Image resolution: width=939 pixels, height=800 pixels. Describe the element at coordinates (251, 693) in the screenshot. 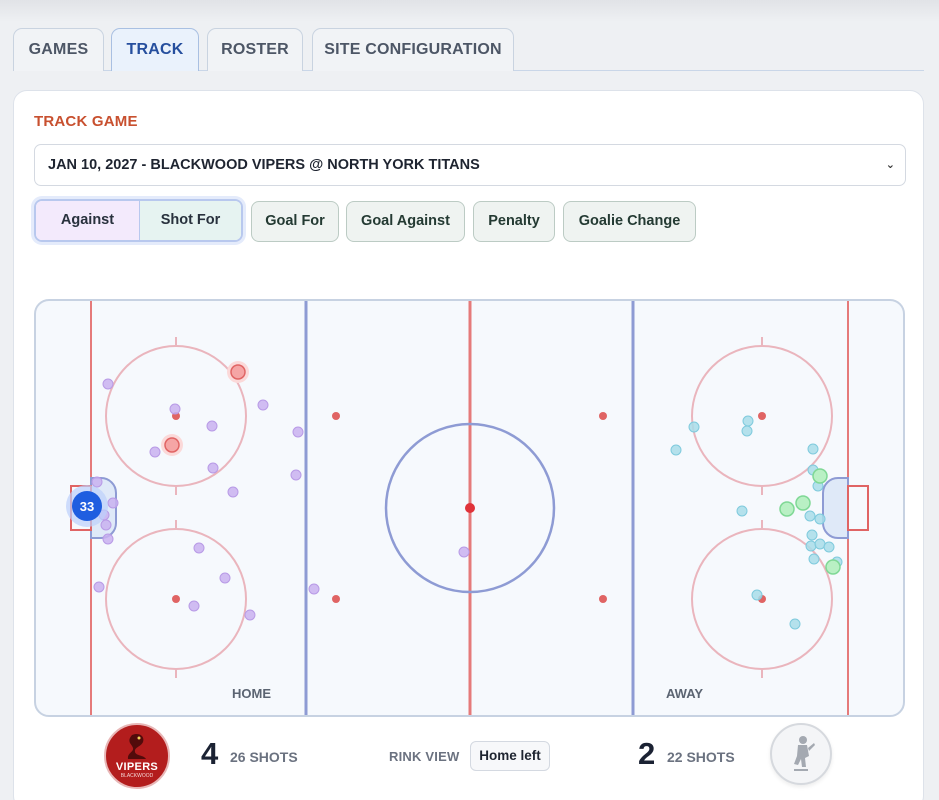

I see `home-end-label: HOME` at that location.